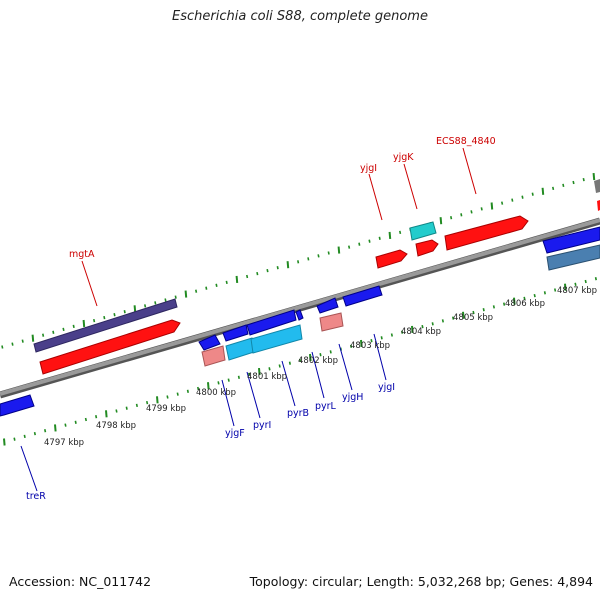 Image resolution: width=600 pixels, height=600 pixels. What do you see at coordinates (427, 248) in the screenshot?
I see `gene-yjgK-small` at bounding box center [427, 248].